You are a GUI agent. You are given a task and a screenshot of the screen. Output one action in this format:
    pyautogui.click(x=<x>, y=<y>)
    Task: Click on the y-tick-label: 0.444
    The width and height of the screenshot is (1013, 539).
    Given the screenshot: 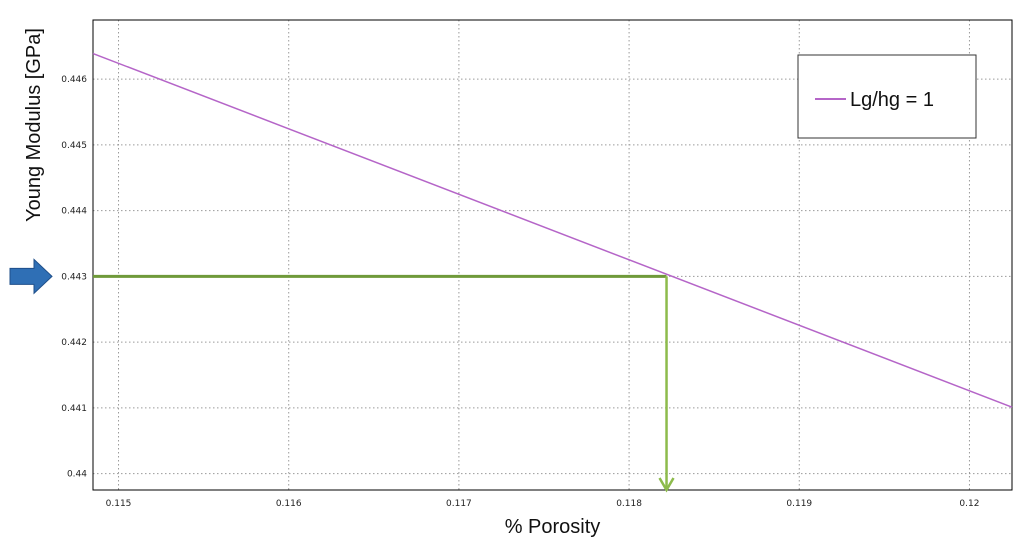 What is the action you would take?
    pyautogui.click(x=74, y=212)
    